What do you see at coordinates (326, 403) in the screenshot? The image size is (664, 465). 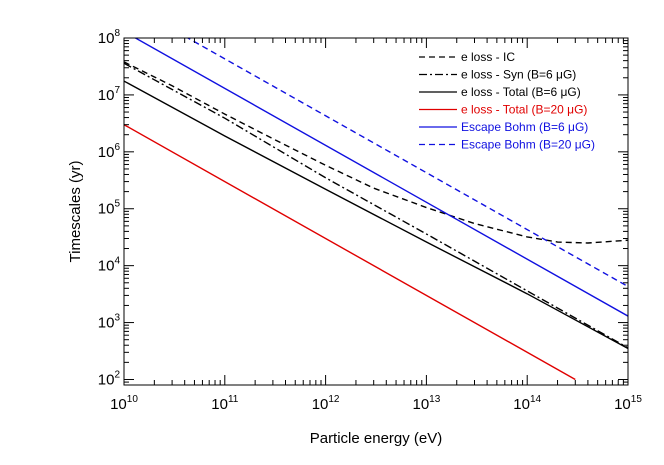 I see `x-tick-label: 1012` at bounding box center [326, 403].